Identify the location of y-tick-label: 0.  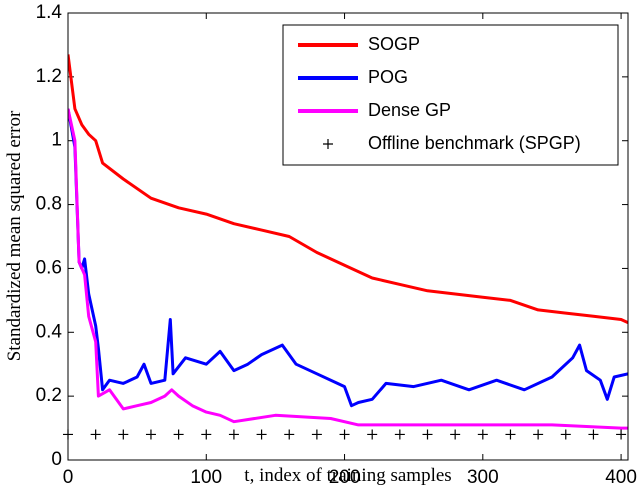
(56, 459).